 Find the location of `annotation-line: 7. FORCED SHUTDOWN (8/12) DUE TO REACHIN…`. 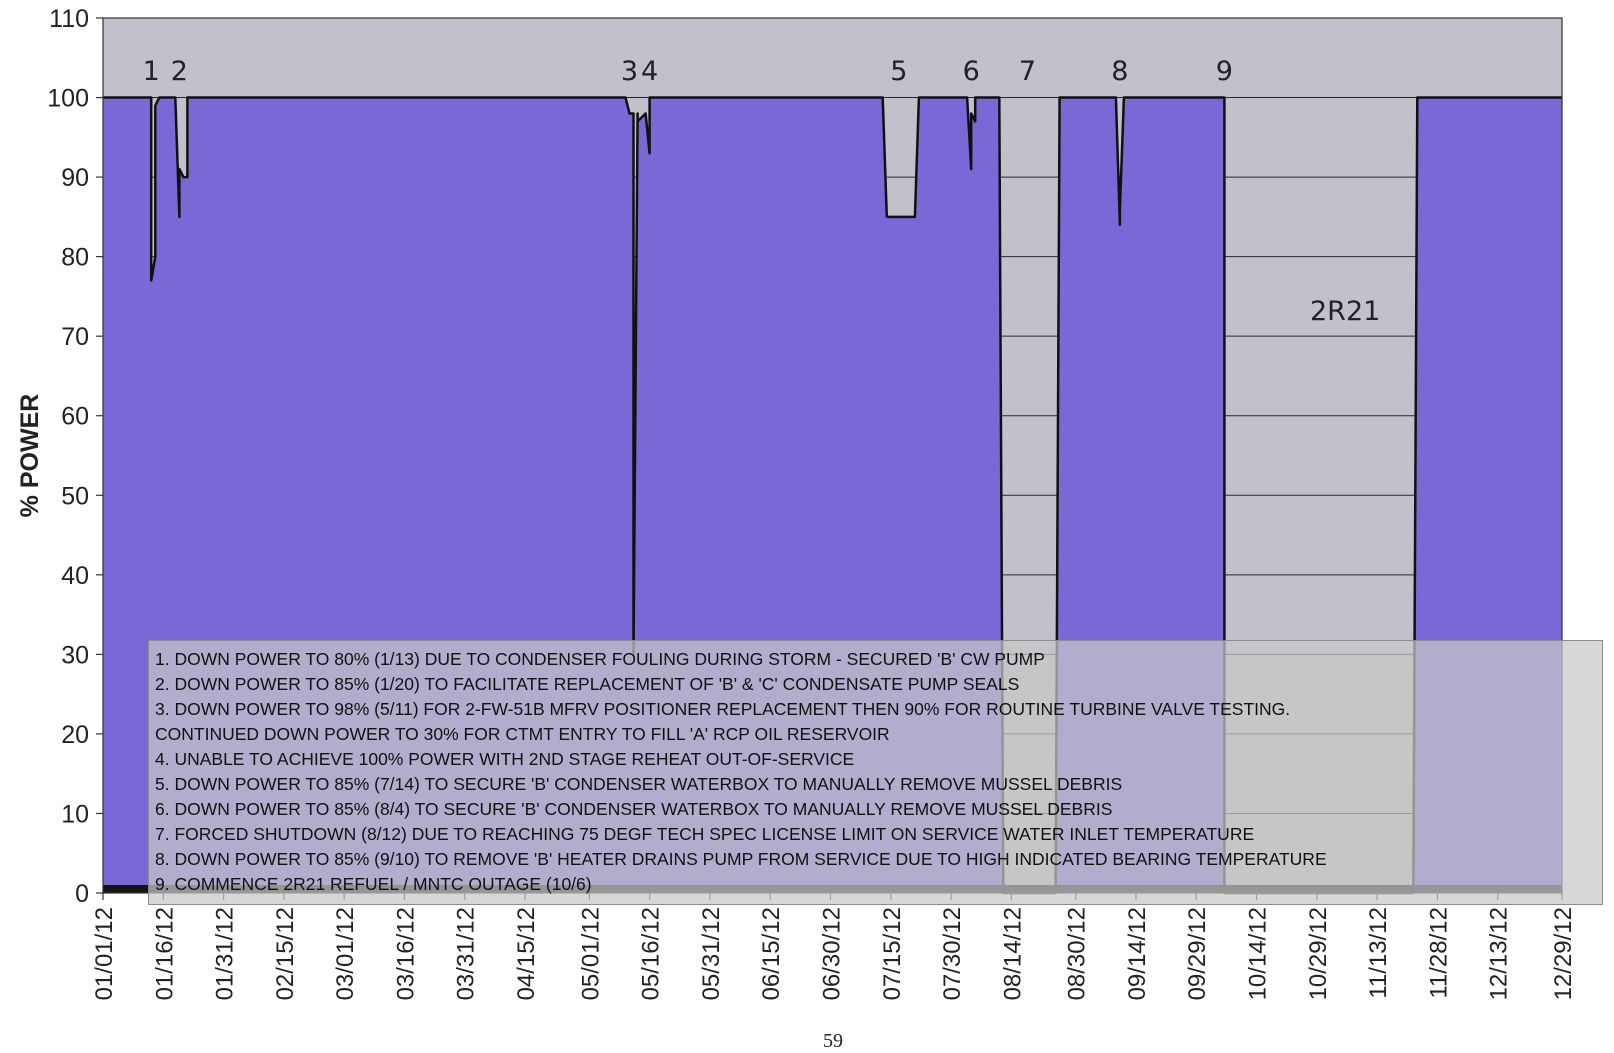

annotation-line: 7. FORCED SHUTDOWN (8/12) DUE TO REACHIN… is located at coordinates (705, 834).